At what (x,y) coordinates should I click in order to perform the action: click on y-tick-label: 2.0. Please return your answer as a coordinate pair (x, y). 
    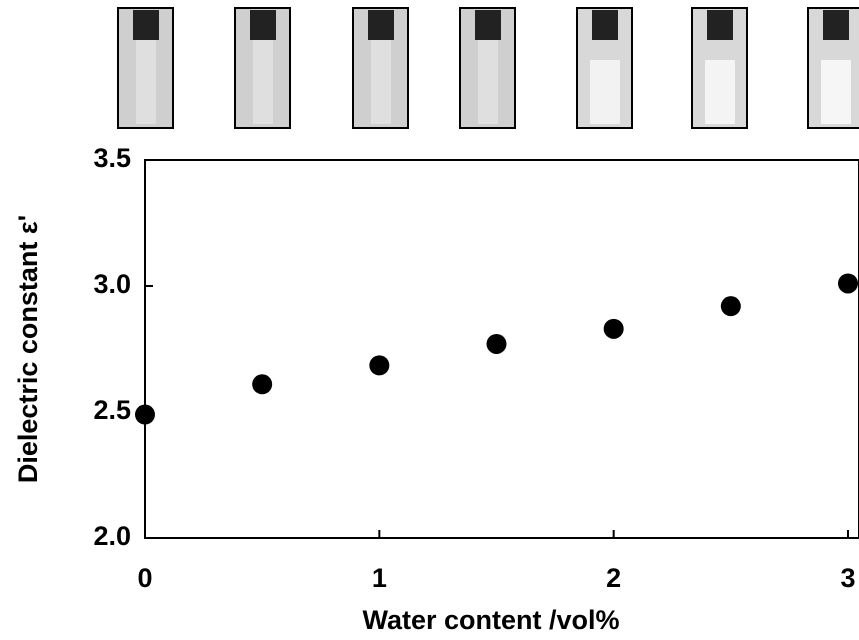
    Looking at the image, I should click on (112, 536).